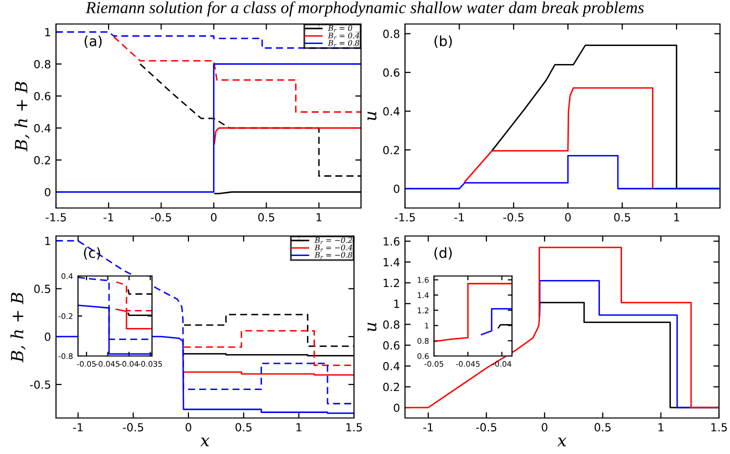  Describe the element at coordinates (365, 9) in the screenshot. I see `text: Riemann solution for a class of morphodynamic shallow water dam break problems` at that location.